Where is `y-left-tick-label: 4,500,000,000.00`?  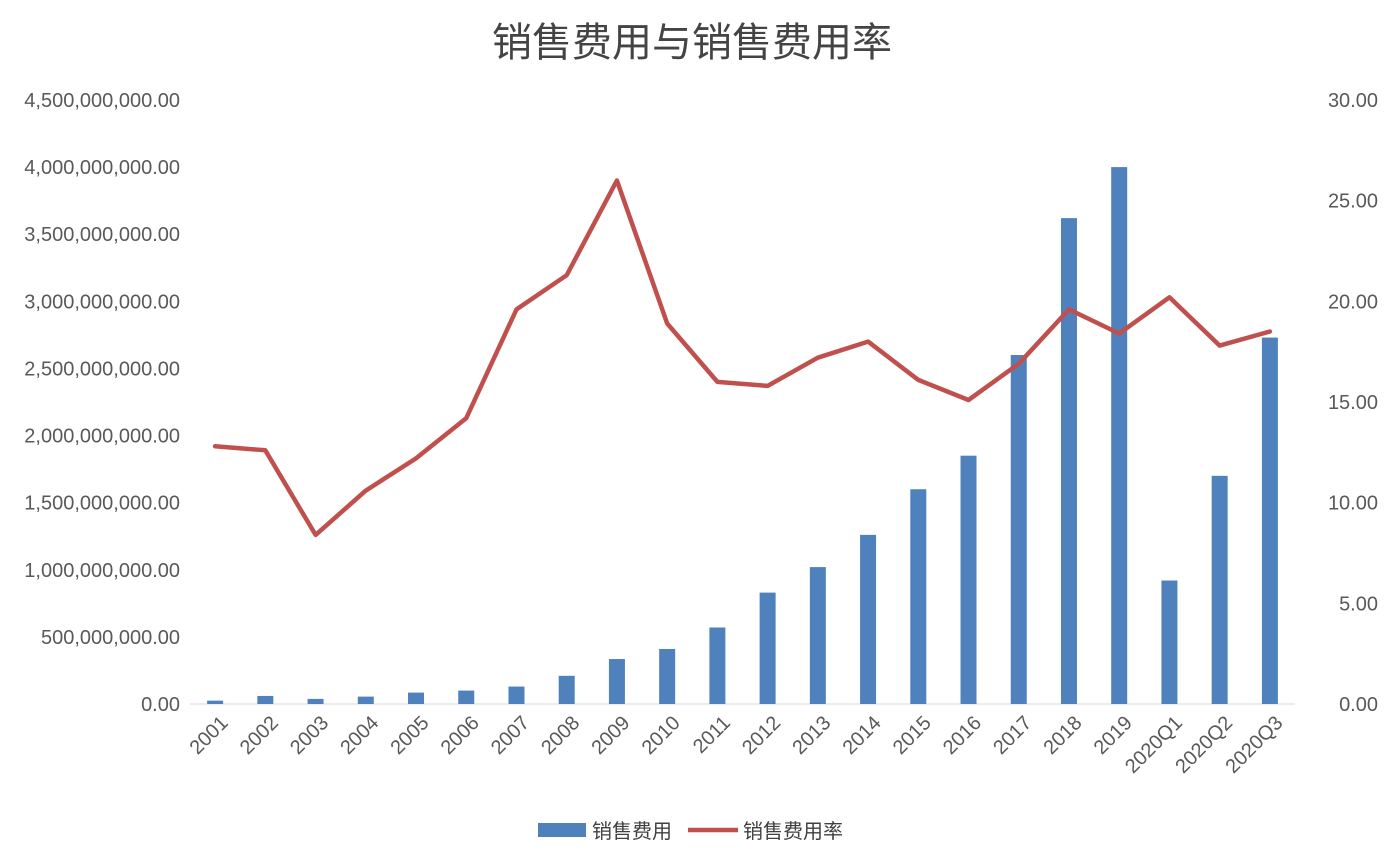 y-left-tick-label: 4,500,000,000.00 is located at coordinates (102, 101).